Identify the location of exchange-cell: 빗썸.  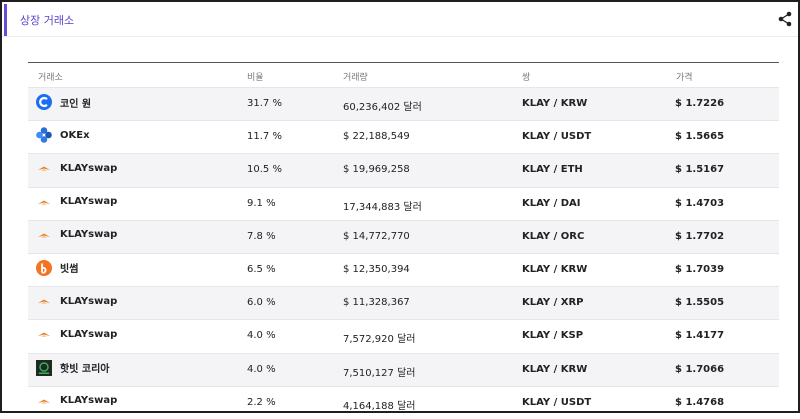
(57, 267).